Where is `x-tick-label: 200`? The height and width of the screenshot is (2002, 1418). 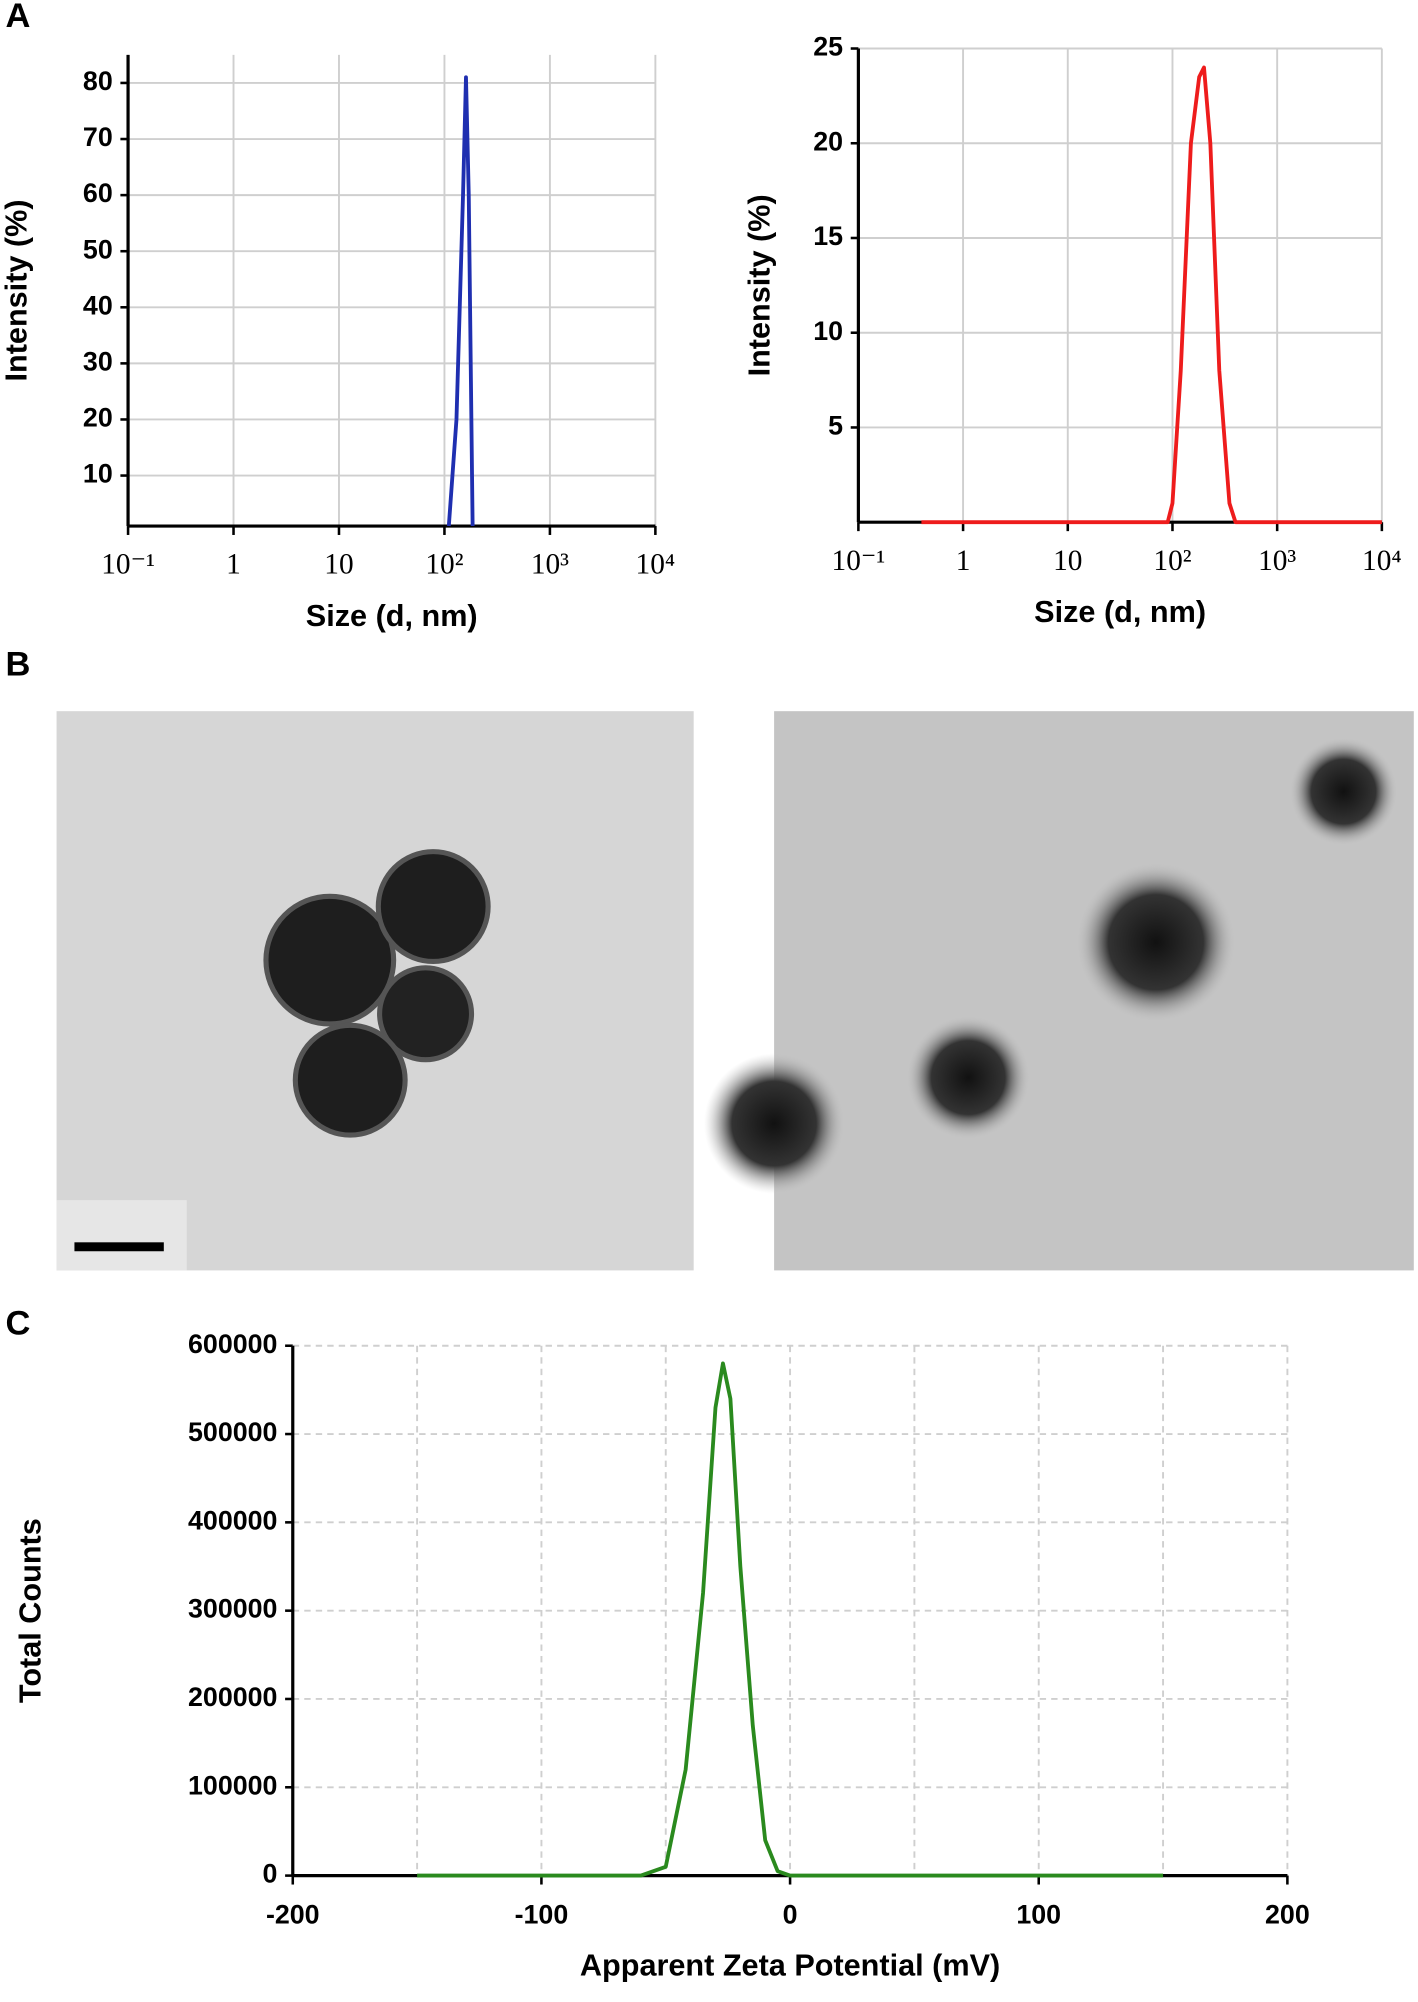
x-tick-label: 200 is located at coordinates (1287, 1915).